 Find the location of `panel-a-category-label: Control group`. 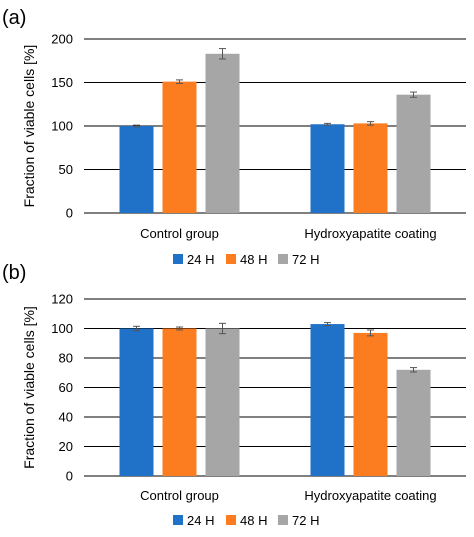

panel-a-category-label: Control group is located at coordinates (179, 233).